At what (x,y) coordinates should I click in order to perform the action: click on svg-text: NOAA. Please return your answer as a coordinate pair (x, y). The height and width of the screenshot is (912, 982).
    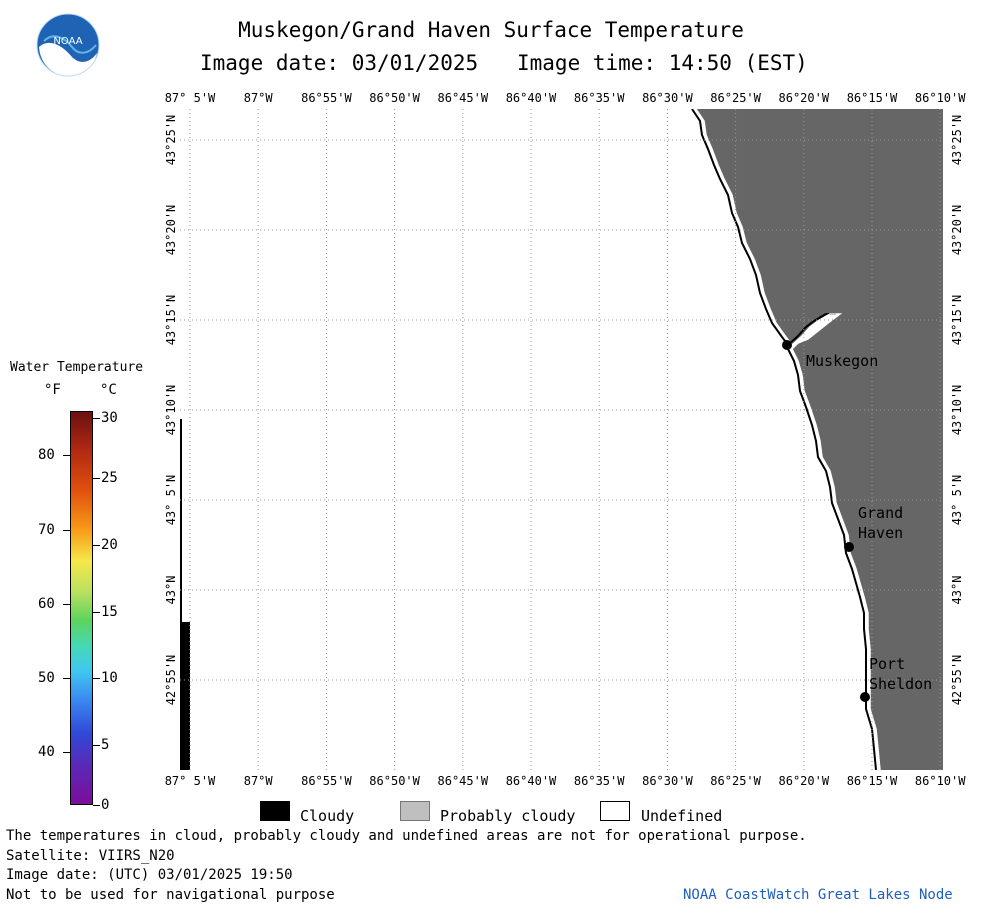
    Looking at the image, I should click on (67, 41).